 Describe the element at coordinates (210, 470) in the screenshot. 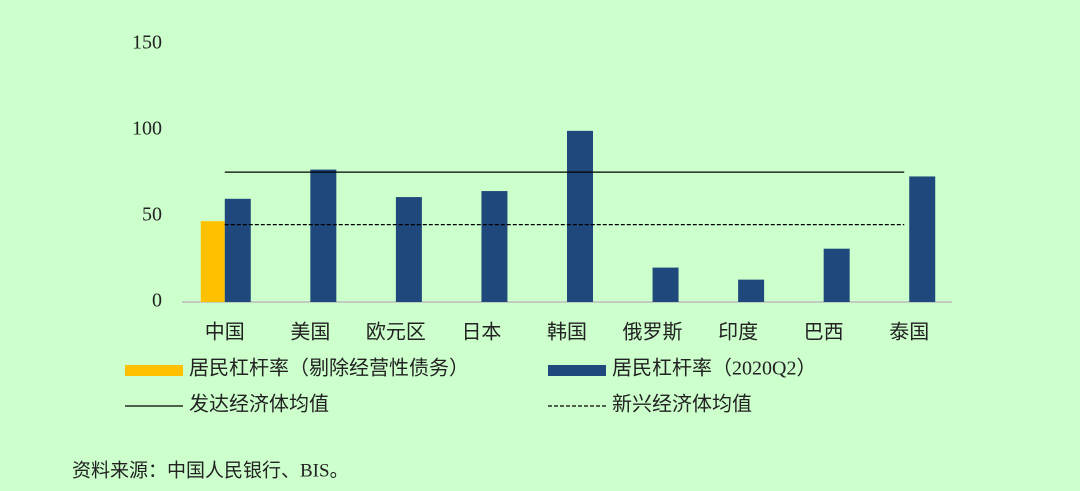

I see `source-note: 资料来源：中国人民银行、BIS。` at that location.